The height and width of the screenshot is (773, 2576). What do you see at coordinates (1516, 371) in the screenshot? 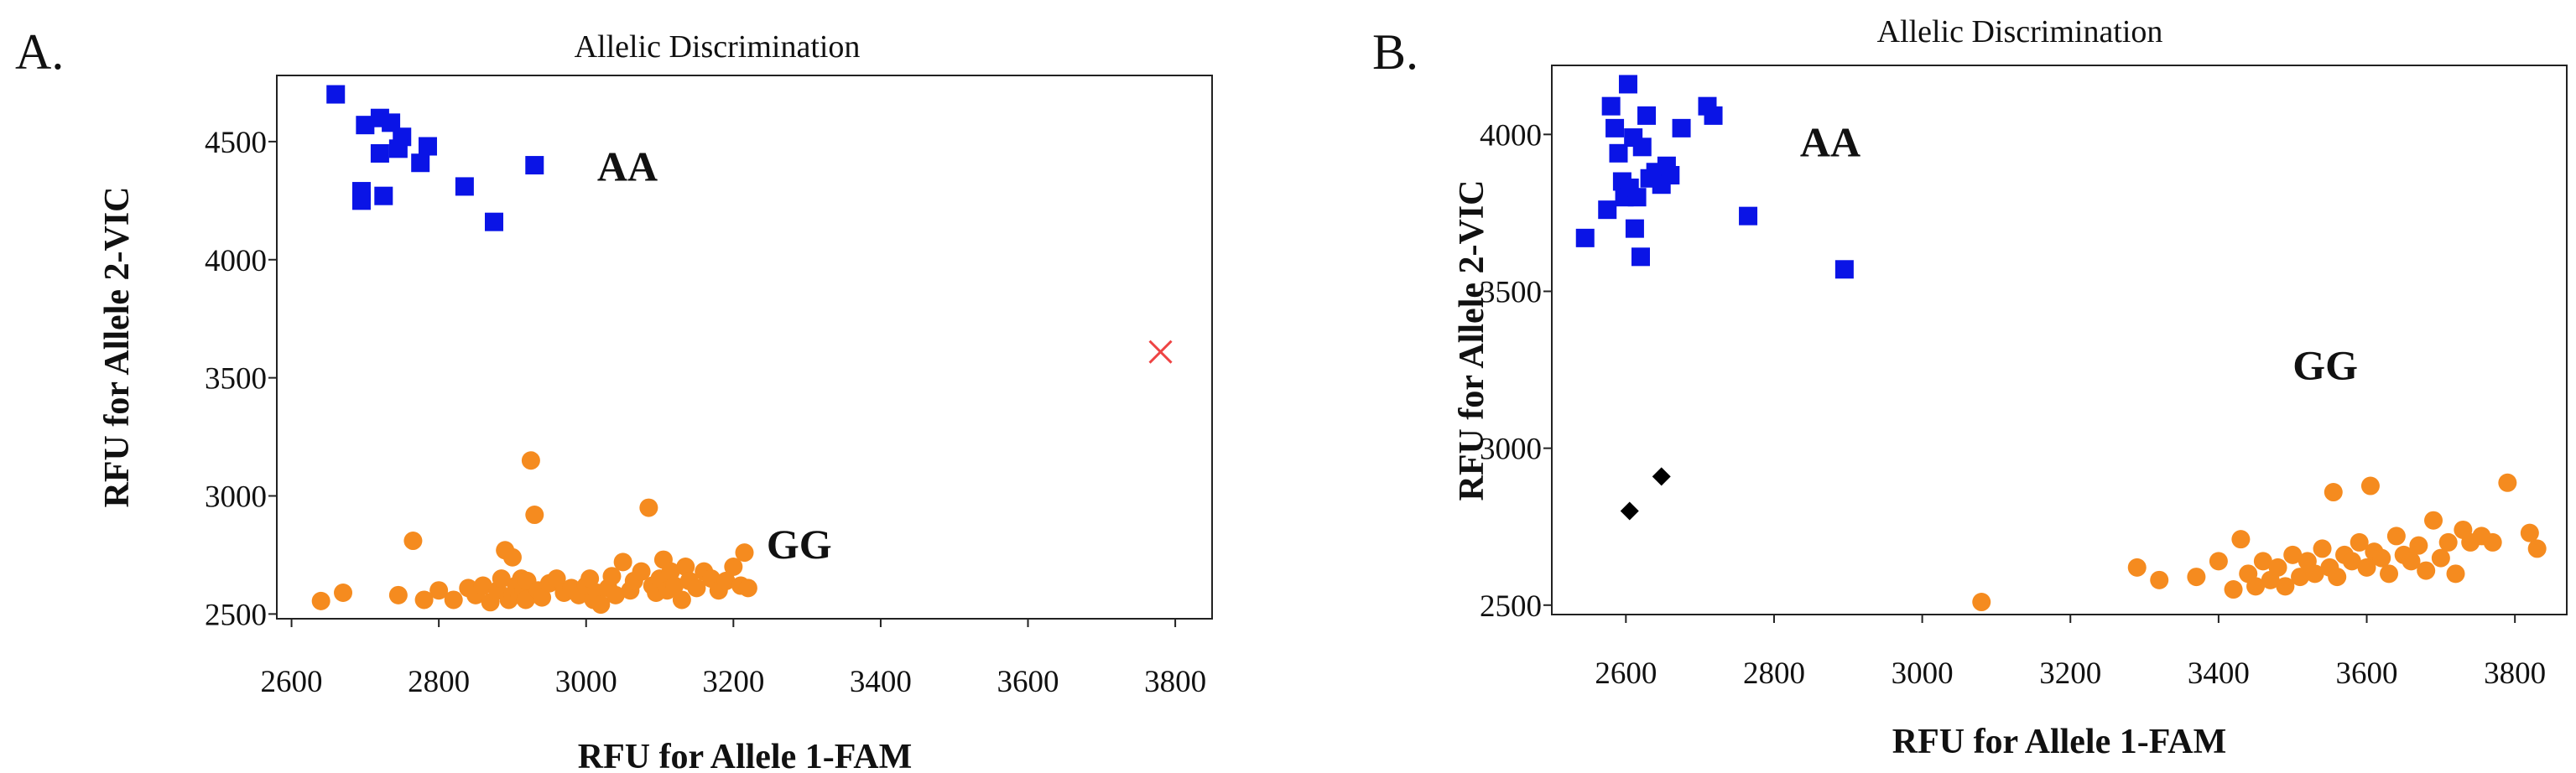
I see `panel-b-y-ticks: 2500 3000 3500 4000` at bounding box center [1516, 371].